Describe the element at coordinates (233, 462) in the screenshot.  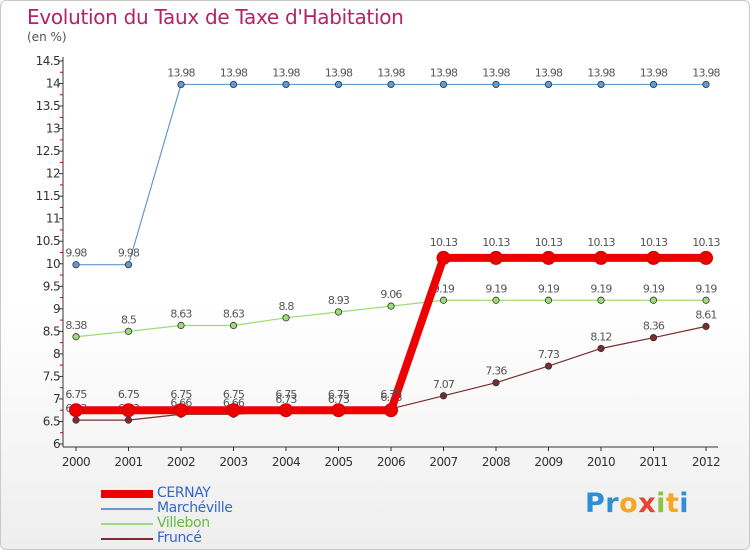
I see `x-tick-label: 2003` at that location.